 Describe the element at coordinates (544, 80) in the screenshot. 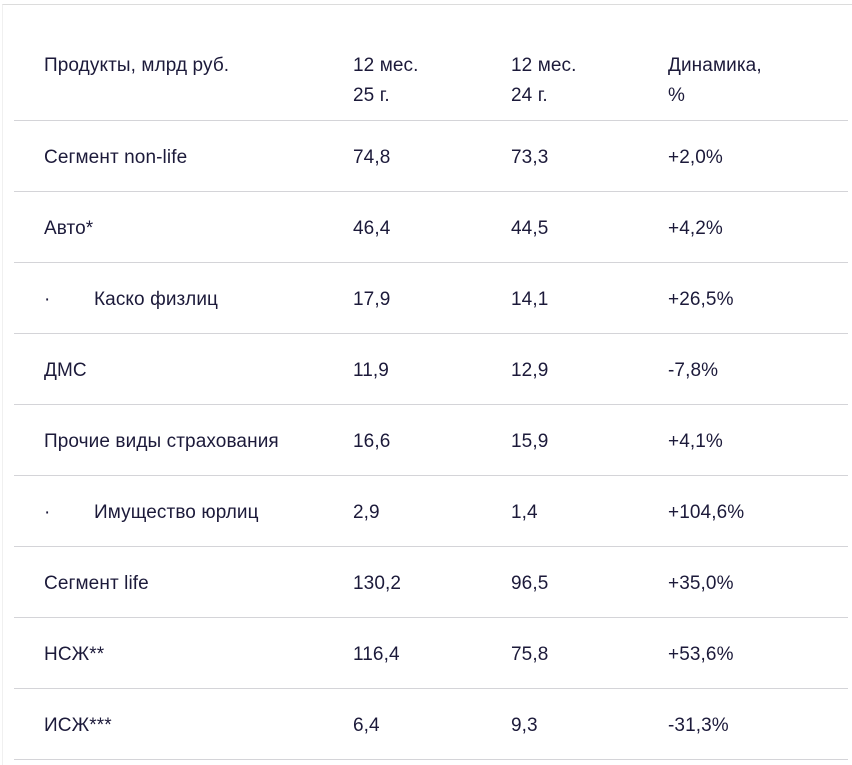

I see `header-12m-24: 12 мес. 24 г.` at that location.